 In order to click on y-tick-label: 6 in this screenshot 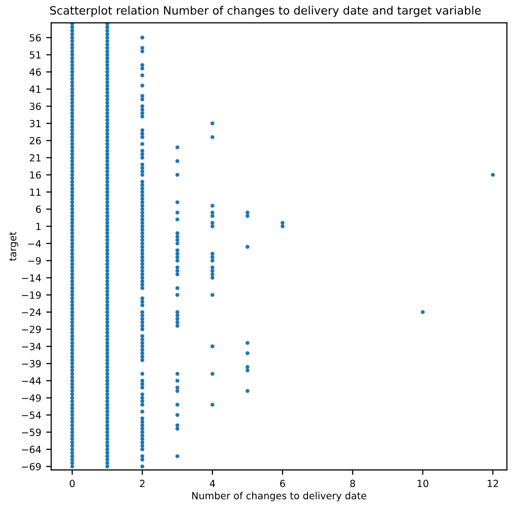, I will do `click(38, 209)`.